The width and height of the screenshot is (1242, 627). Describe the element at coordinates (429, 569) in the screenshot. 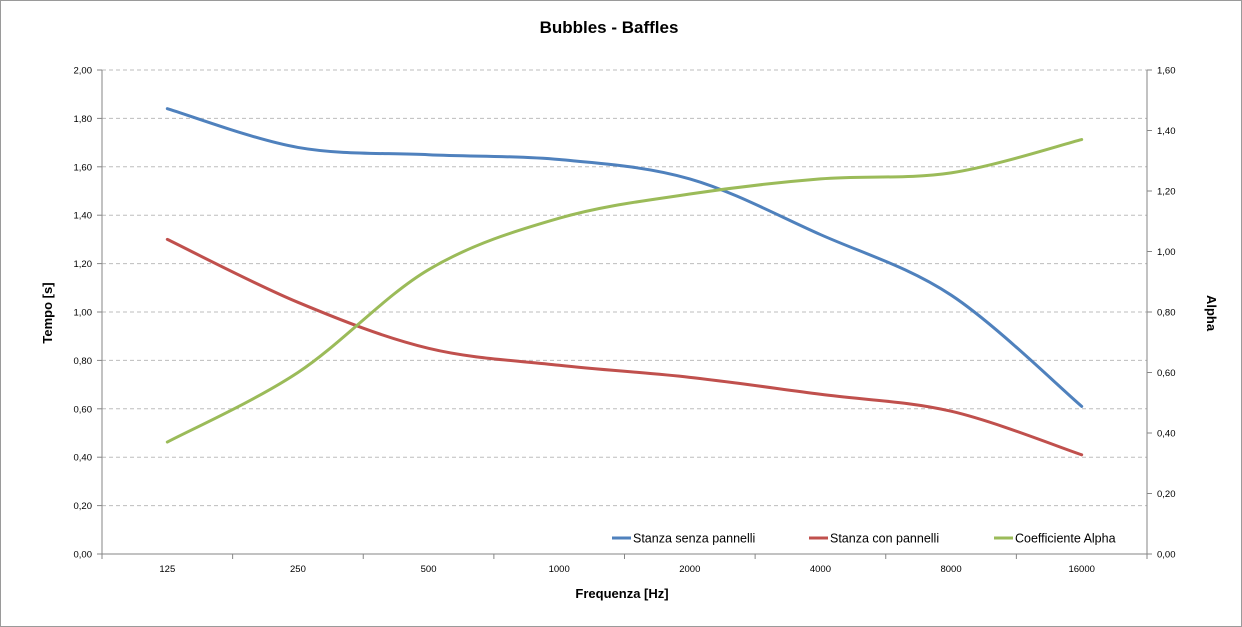

I see `x-tick-label: 500` at that location.